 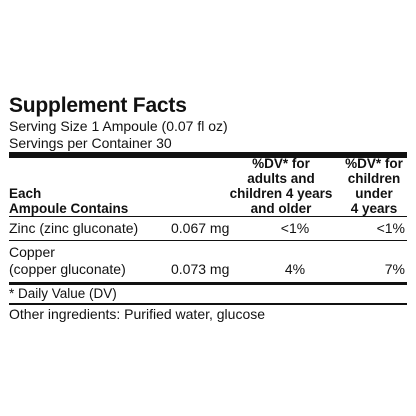 What do you see at coordinates (32, 252) in the screenshot?
I see `nutrient-name: Copper` at bounding box center [32, 252].